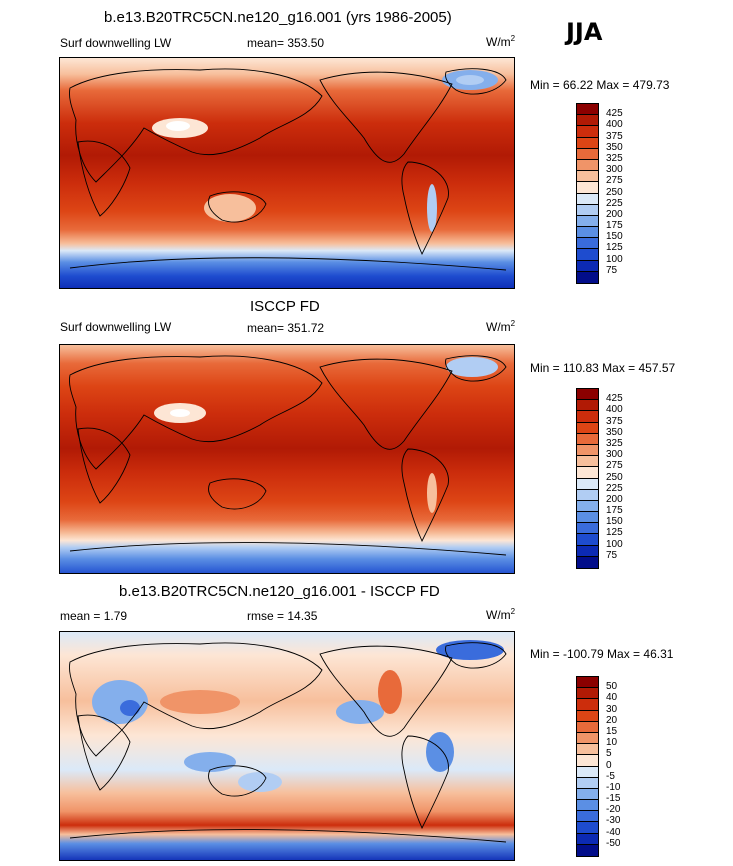 This screenshot has height=866, width=733. Describe the element at coordinates (94, 616) in the screenshot. I see `panel3-mean-label: mean = 1.79` at that location.